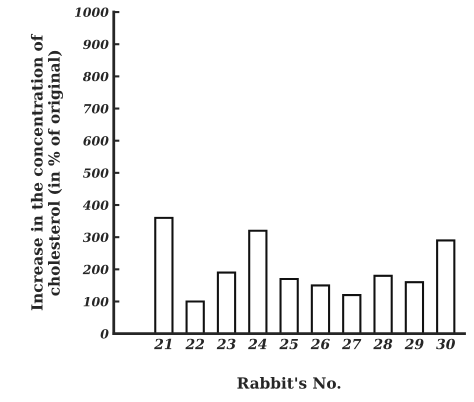 This screenshot has height=402, width=474. What do you see at coordinates (91, 12) in the screenshot?
I see `y-tick-label: 1000` at bounding box center [91, 12].